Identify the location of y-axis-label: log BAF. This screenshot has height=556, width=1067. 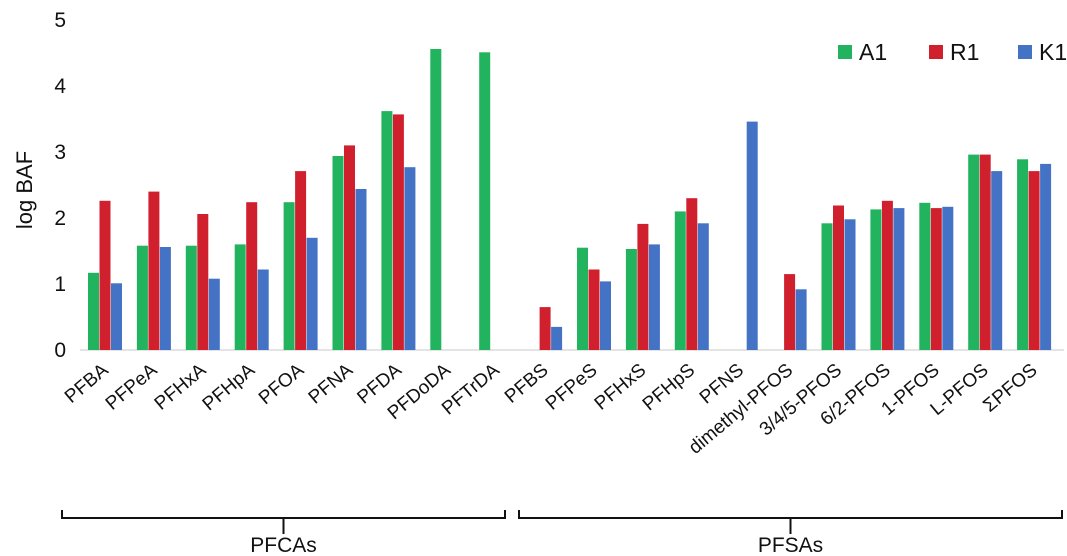
(24, 190).